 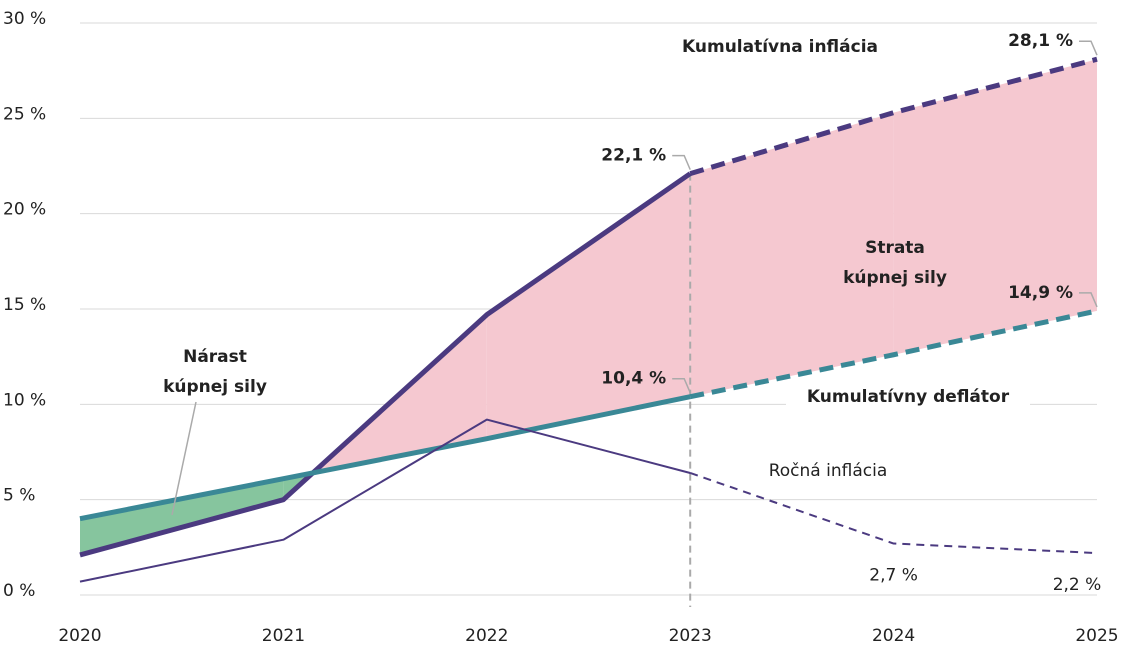 I want to click on series-label: Kumulatívna inflácia, so click(x=780, y=47).